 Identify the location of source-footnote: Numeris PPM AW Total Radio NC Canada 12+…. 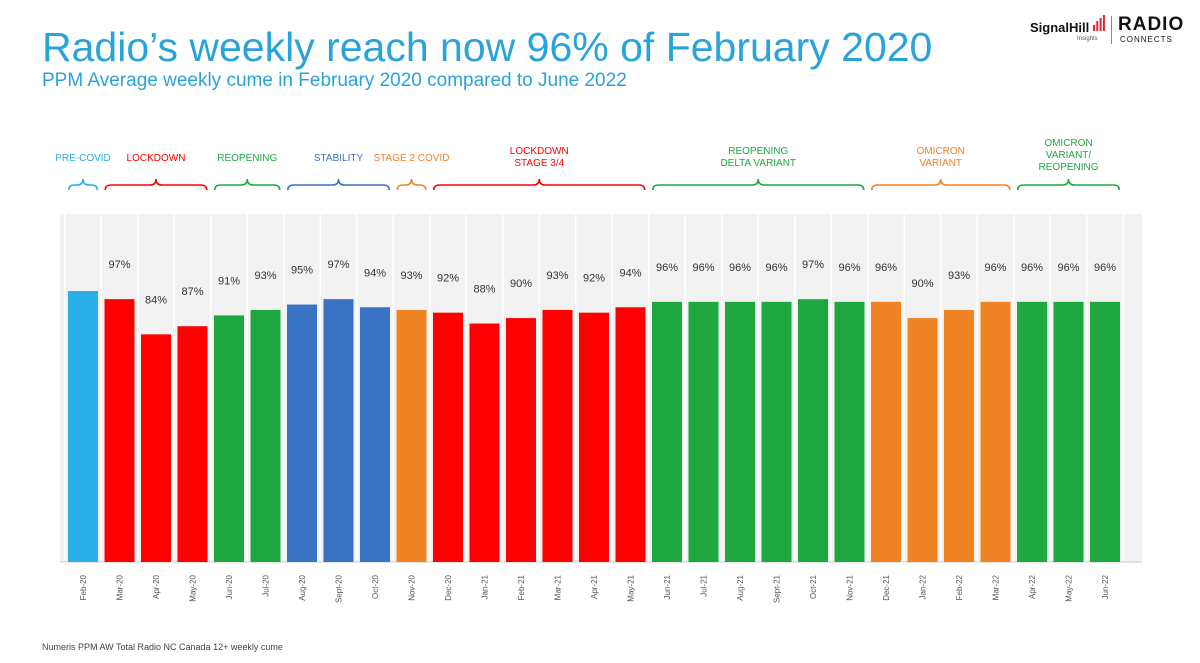
(162, 647).